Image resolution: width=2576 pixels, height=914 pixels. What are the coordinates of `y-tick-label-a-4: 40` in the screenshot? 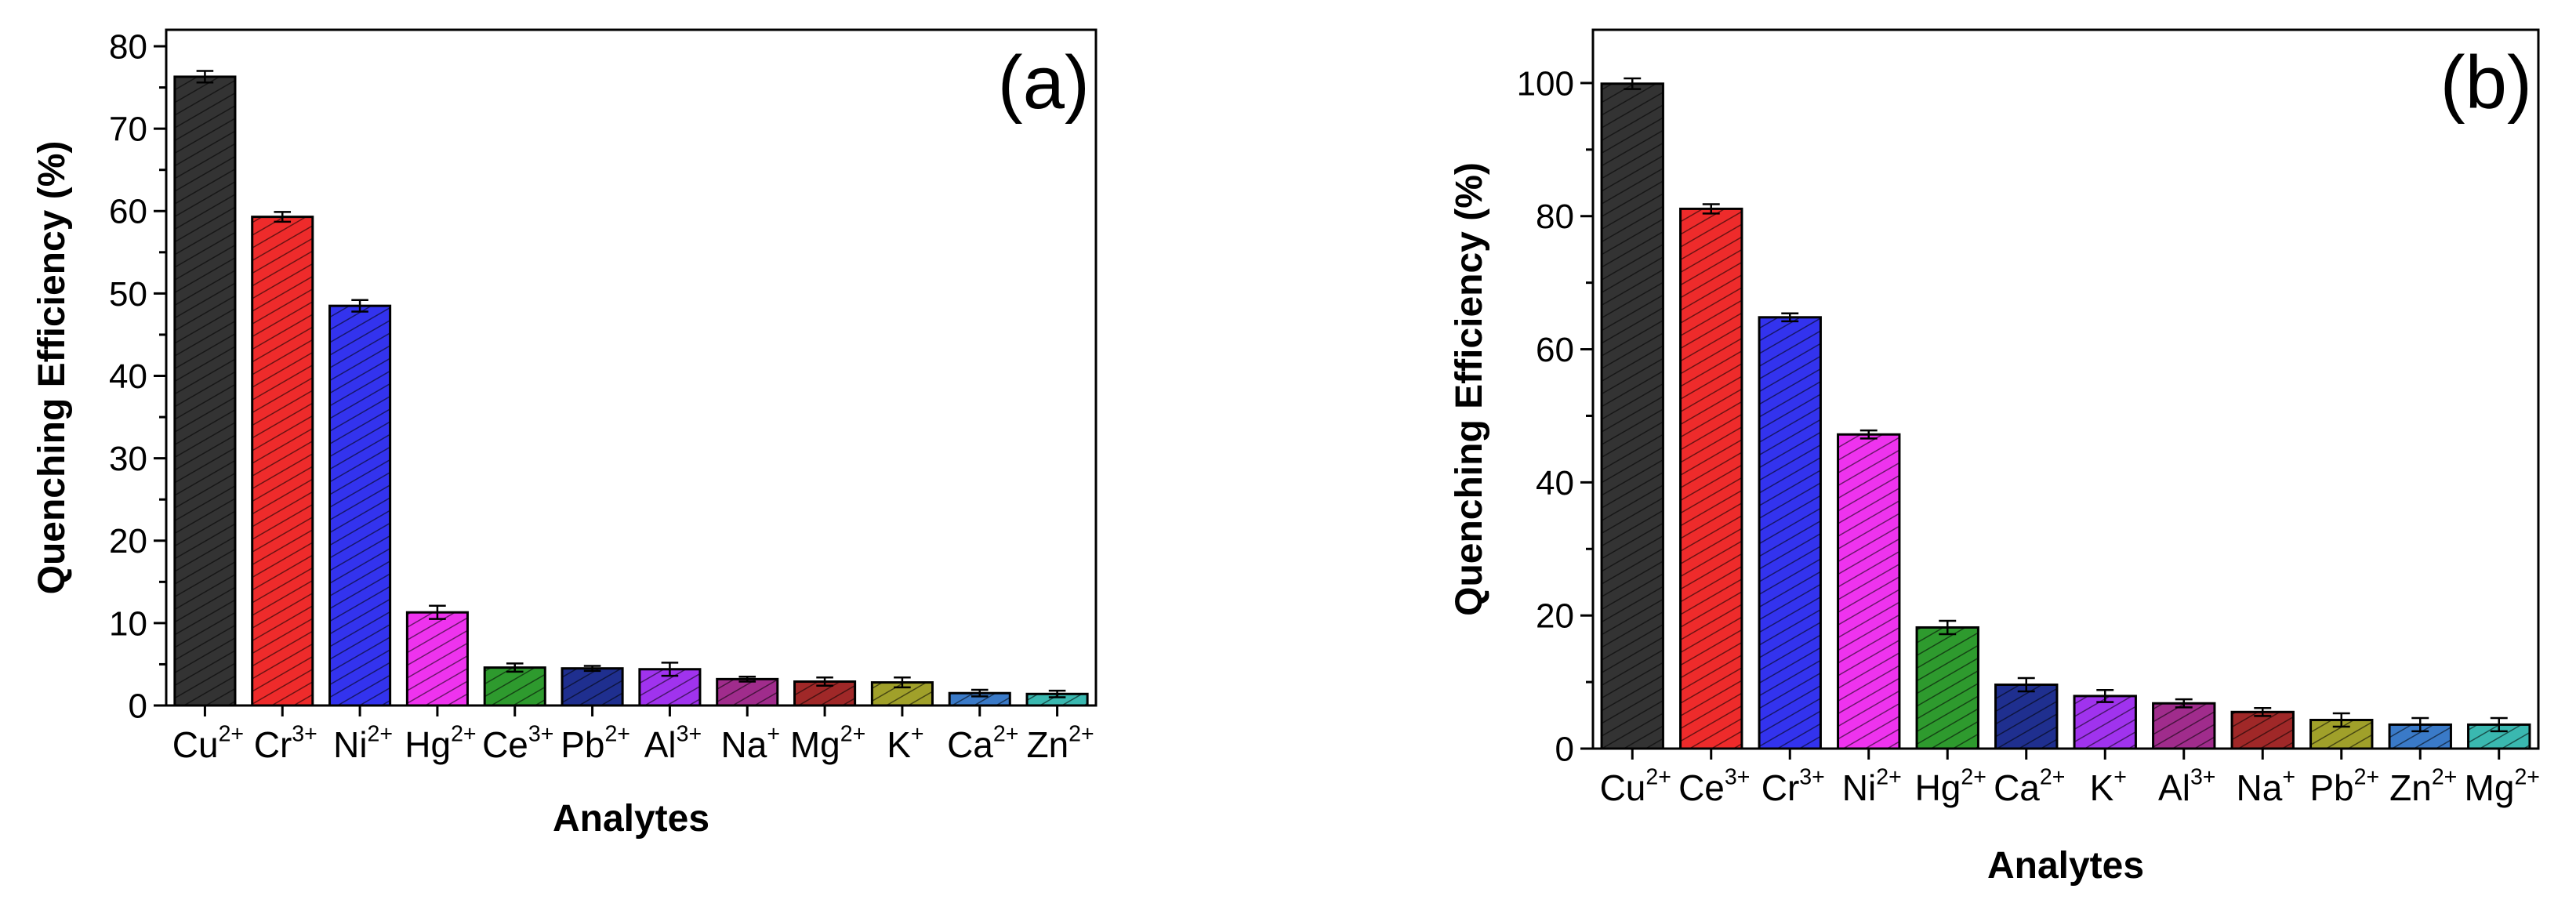 It's located at (128, 376).